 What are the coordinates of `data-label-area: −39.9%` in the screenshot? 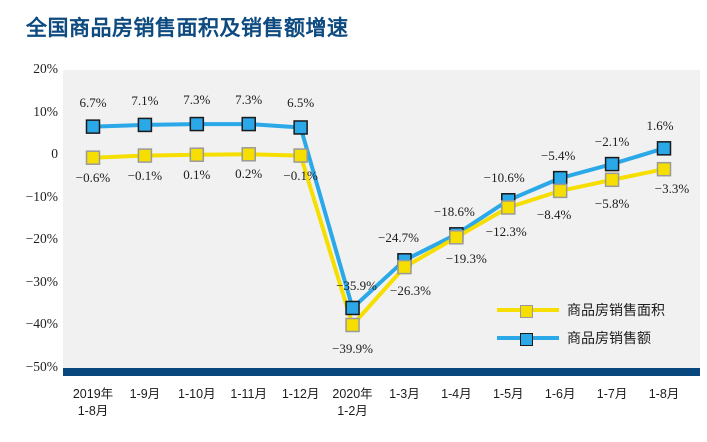 It's located at (352, 348).